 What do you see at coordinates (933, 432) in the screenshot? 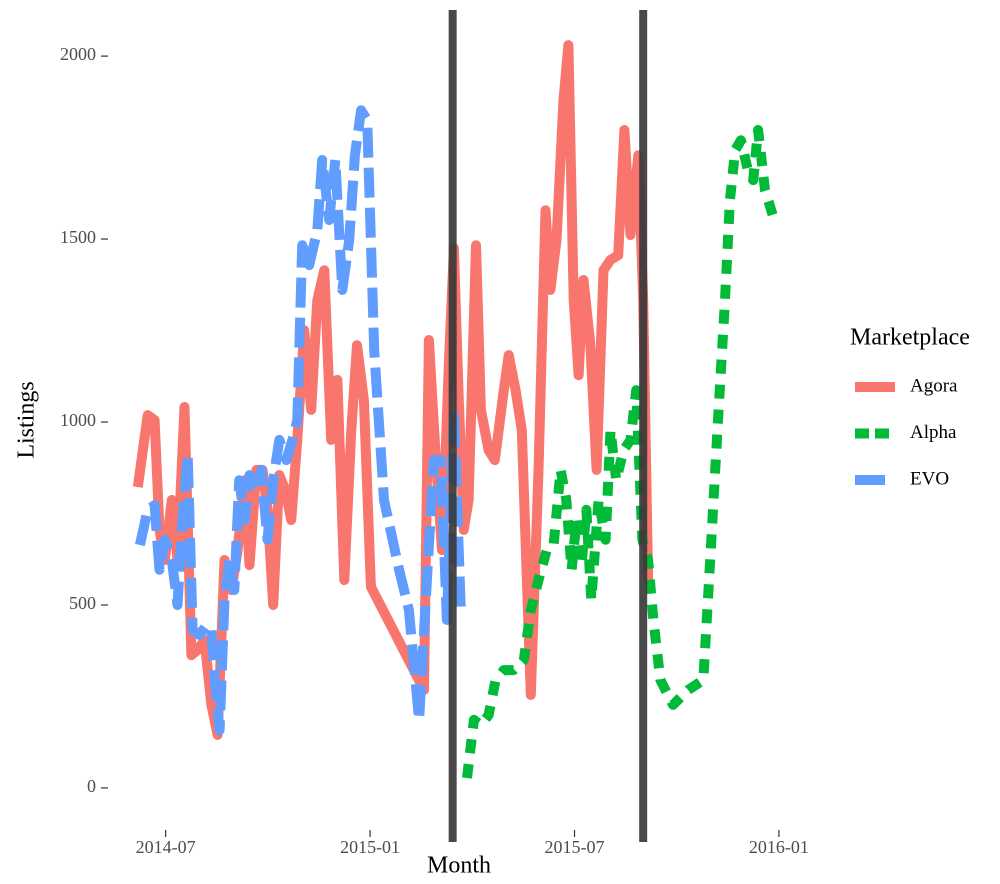
I see `legend-label: Alpha` at bounding box center [933, 432].